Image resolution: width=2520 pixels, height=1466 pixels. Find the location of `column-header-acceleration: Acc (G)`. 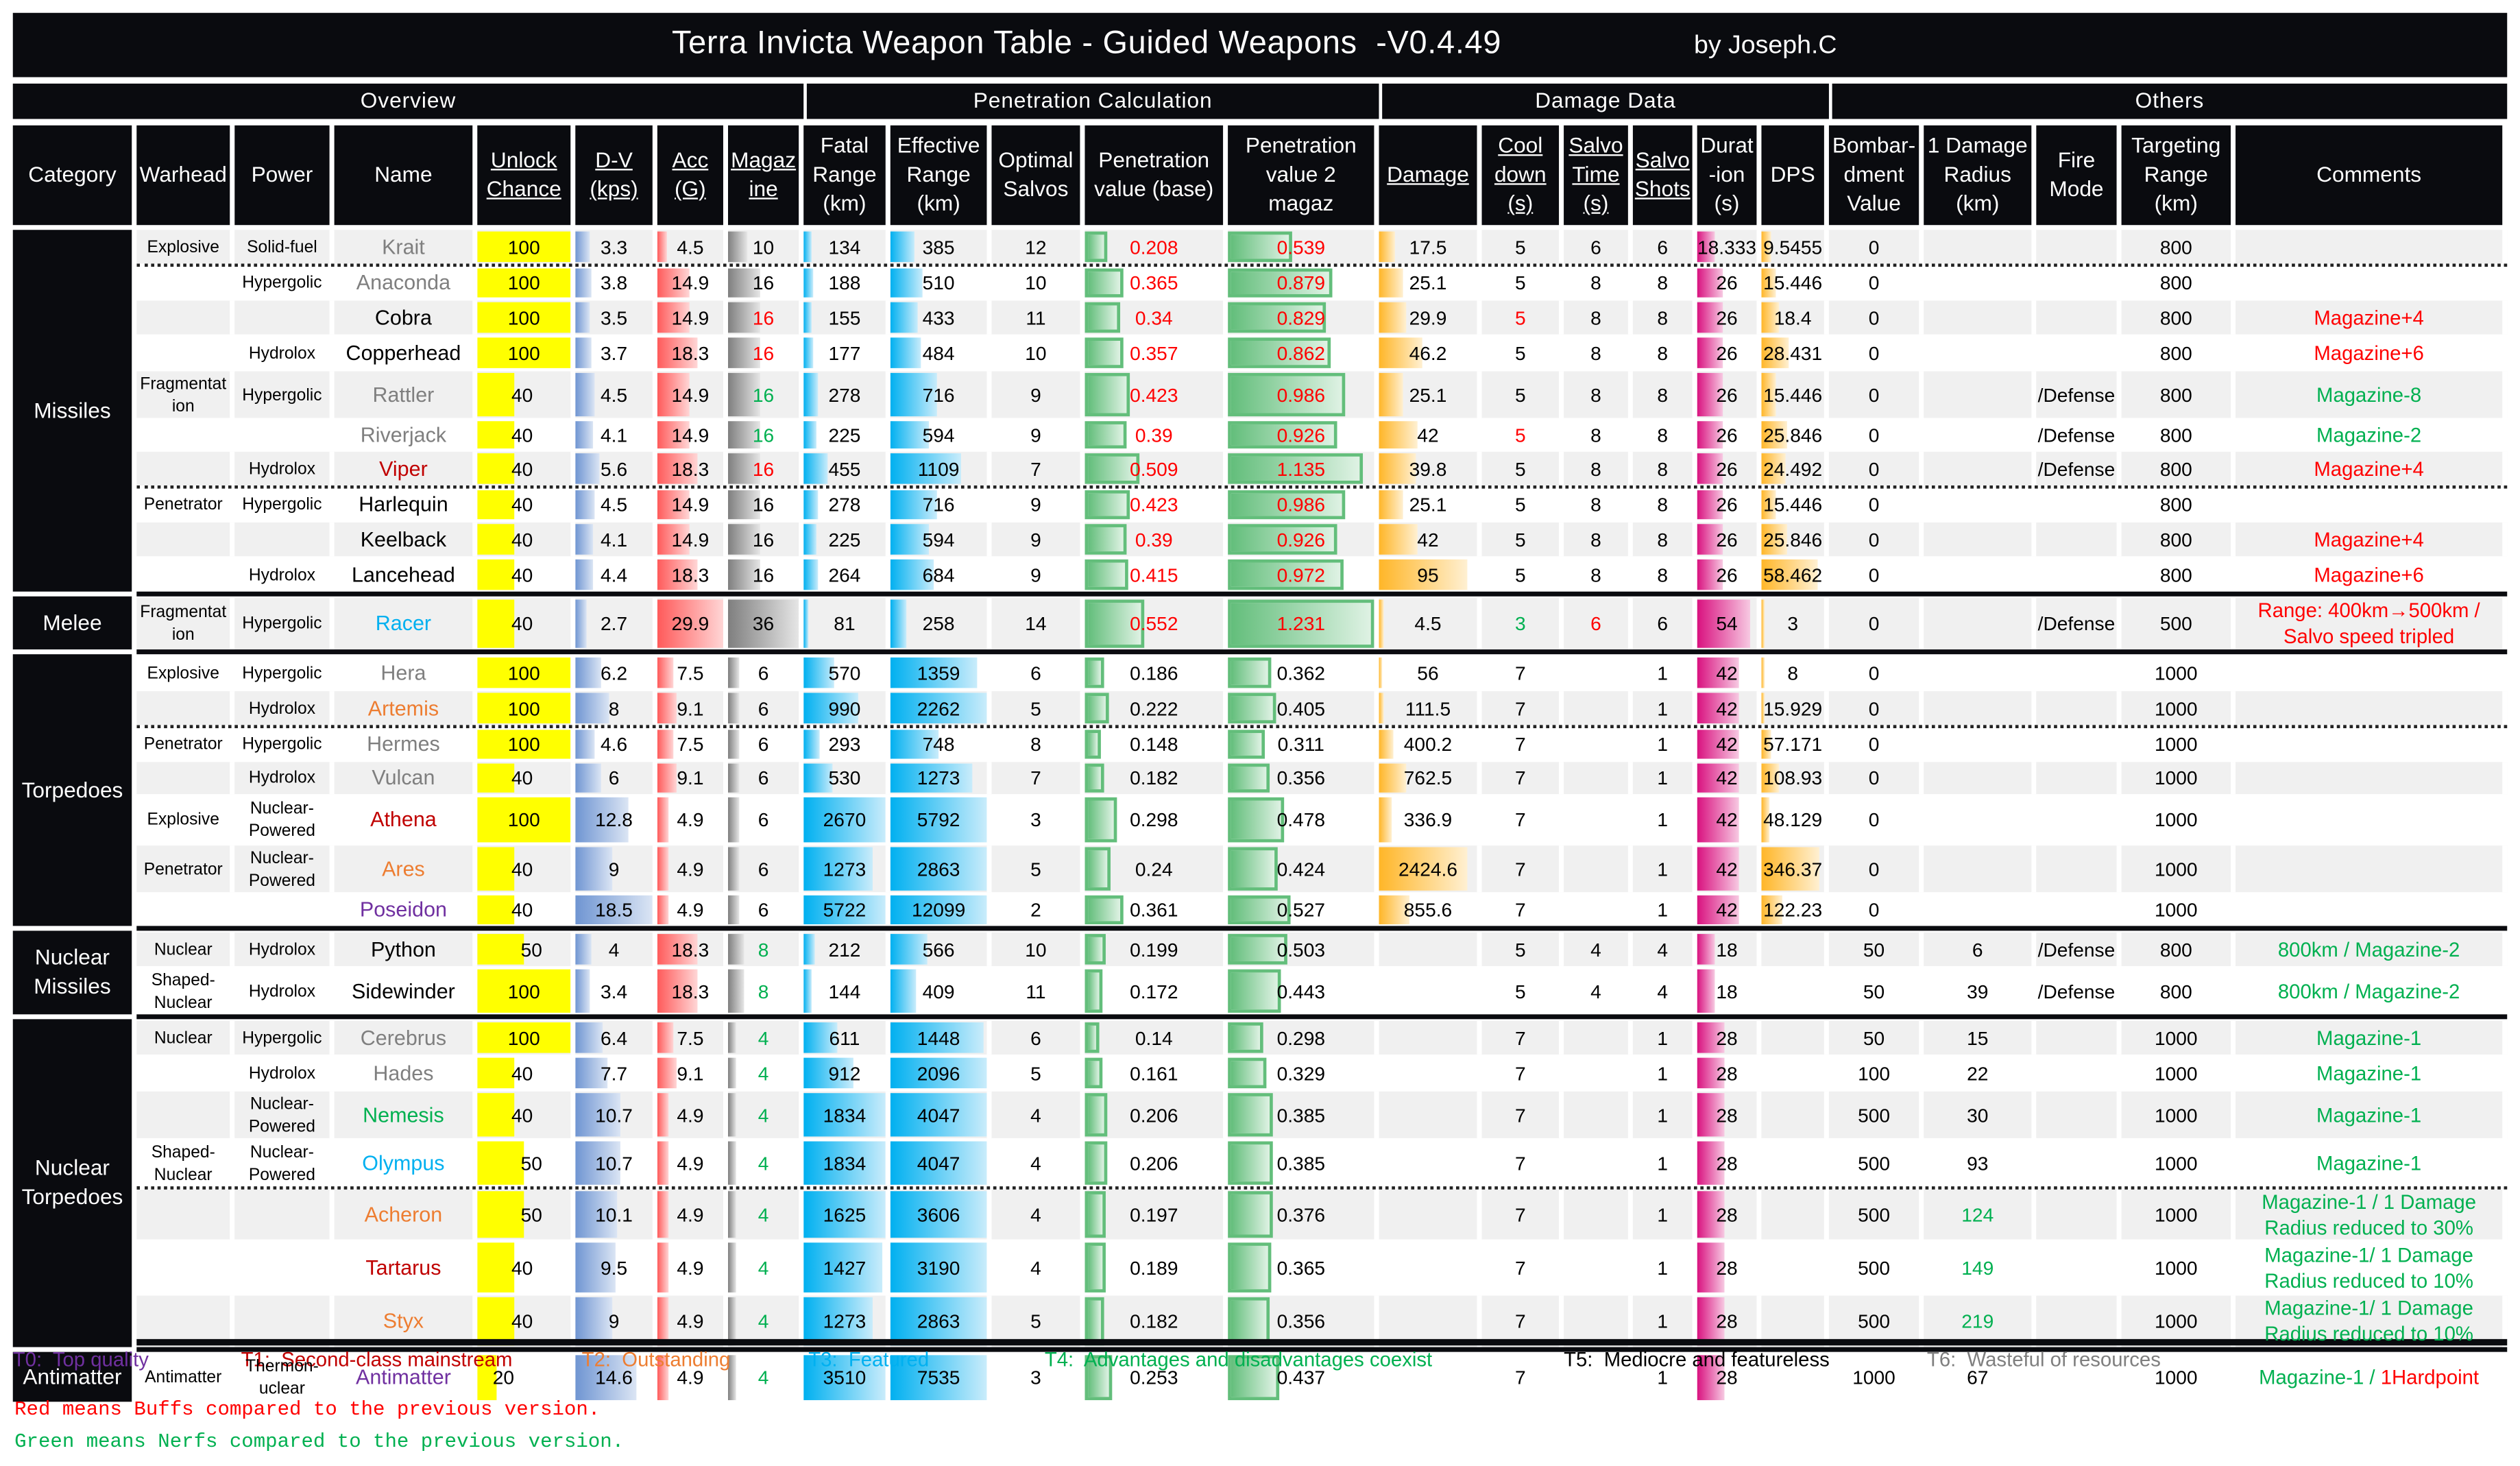

column-header-acceleration: Acc (G) is located at coordinates (690, 176).